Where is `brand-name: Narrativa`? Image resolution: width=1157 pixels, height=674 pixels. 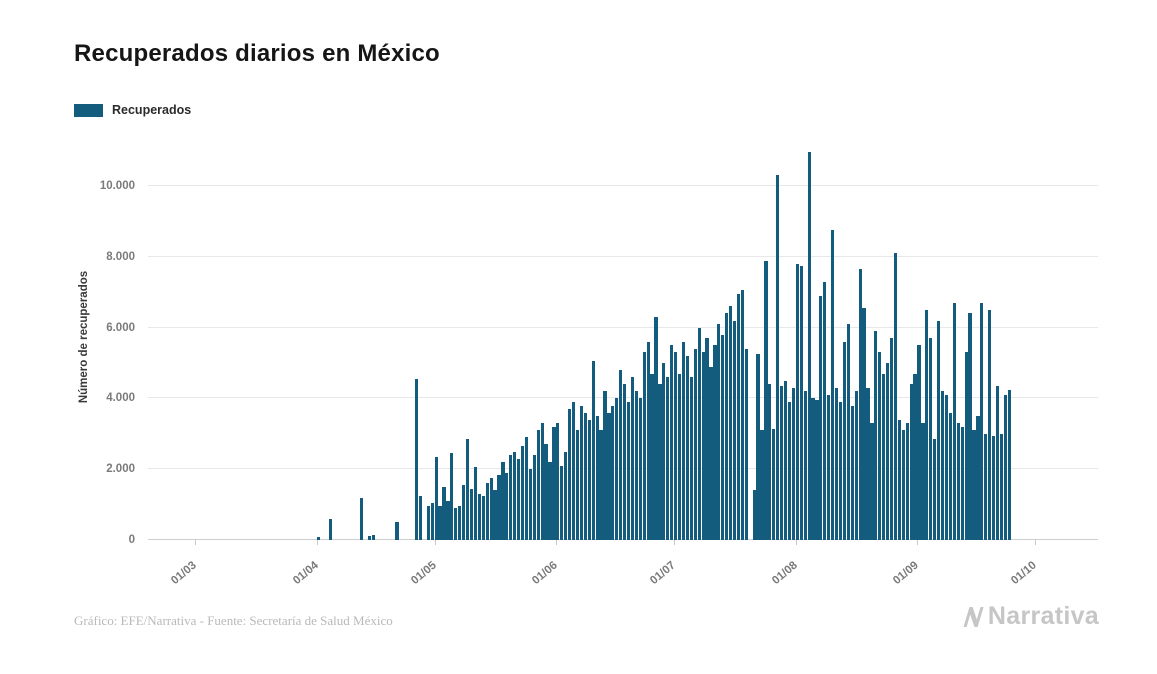 brand-name: Narrativa is located at coordinates (1043, 616).